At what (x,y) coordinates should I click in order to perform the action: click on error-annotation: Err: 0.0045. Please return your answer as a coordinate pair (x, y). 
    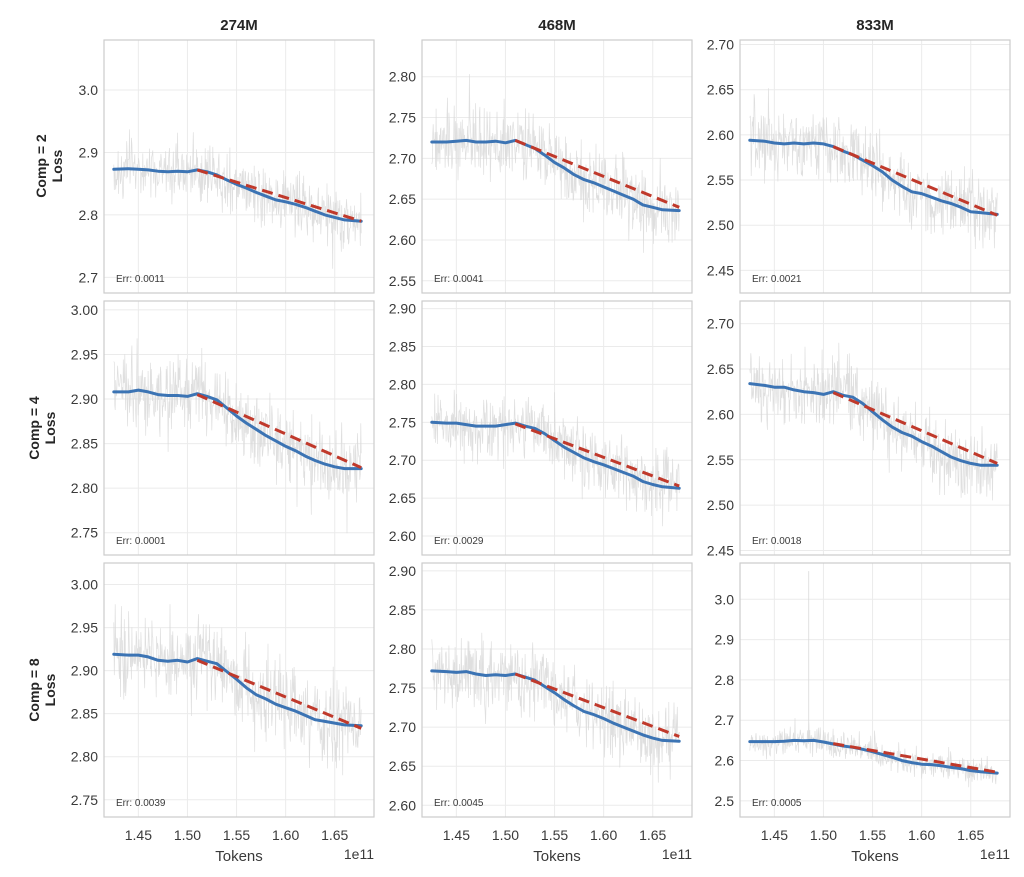
    Looking at the image, I should click on (459, 803).